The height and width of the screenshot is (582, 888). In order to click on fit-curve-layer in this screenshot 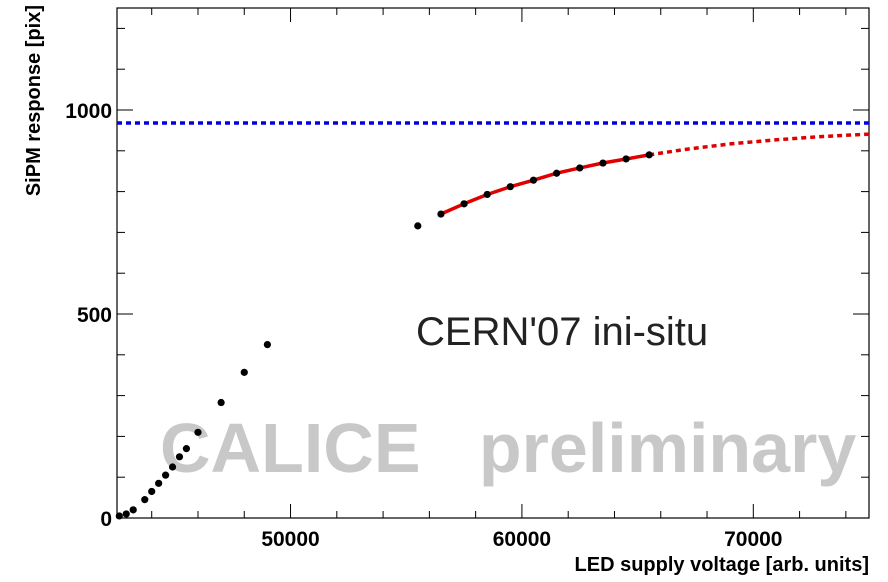, I will do `click(655, 174)`.